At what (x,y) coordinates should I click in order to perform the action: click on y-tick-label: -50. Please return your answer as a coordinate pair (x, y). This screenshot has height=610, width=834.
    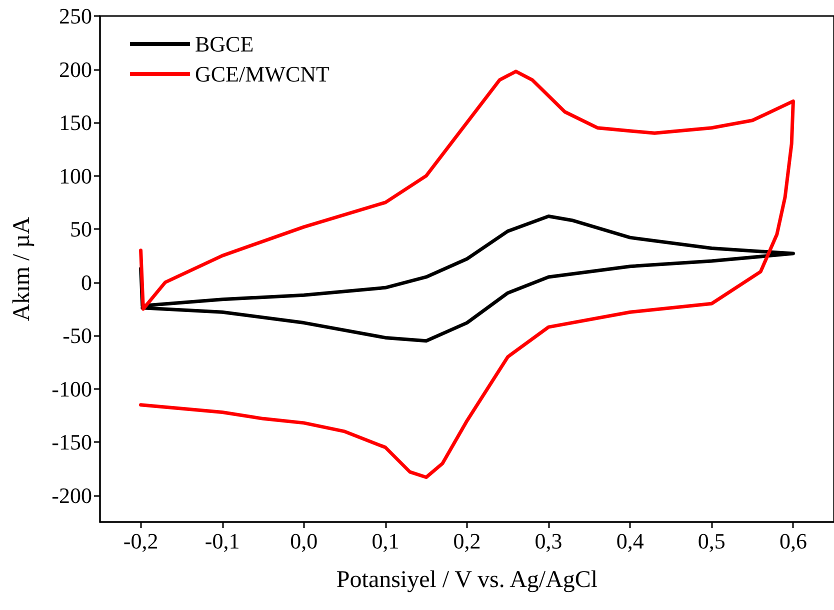
    Looking at the image, I should click on (77, 335).